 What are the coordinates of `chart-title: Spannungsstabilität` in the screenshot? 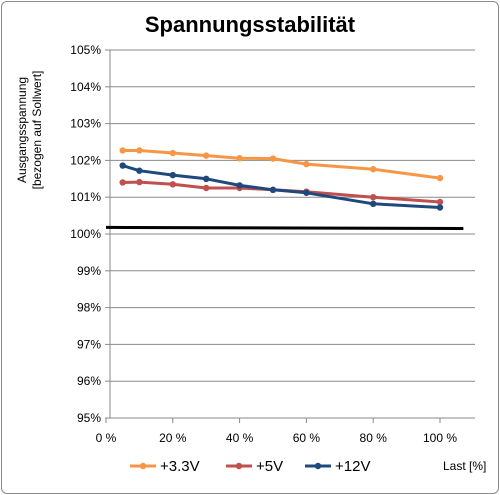 It's located at (250, 24).